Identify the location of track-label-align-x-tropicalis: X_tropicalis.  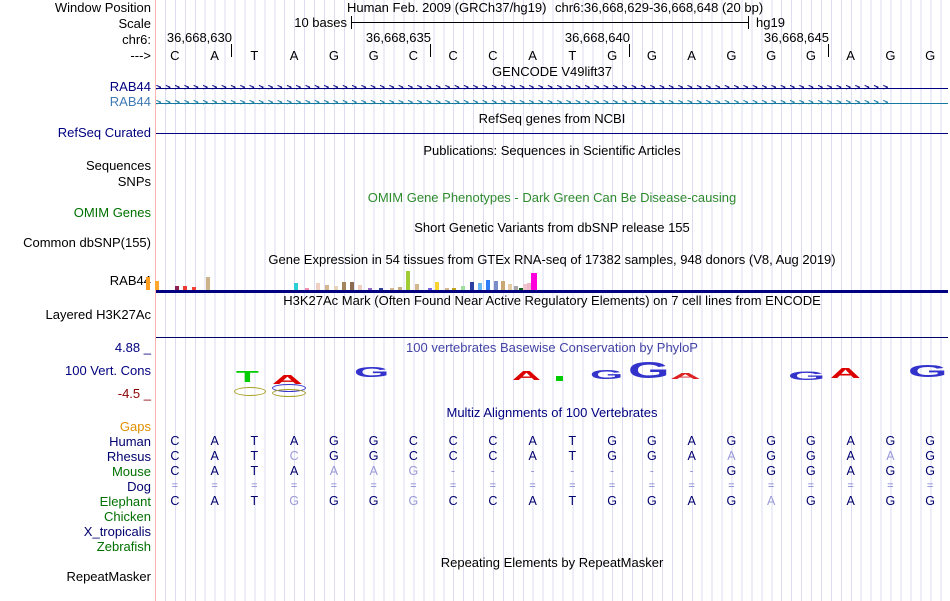
(117, 531).